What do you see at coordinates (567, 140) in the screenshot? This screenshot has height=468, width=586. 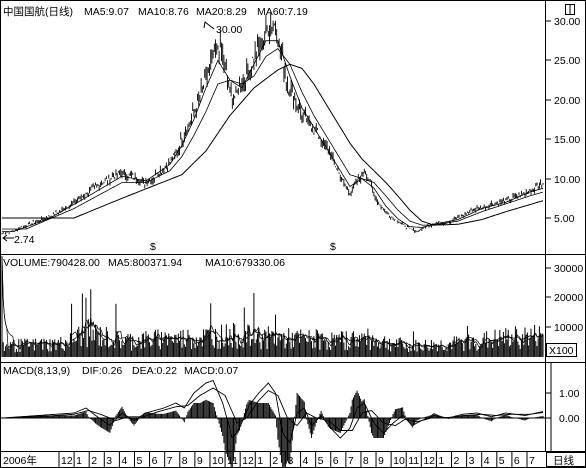 I see `price-tick: 15.00` at bounding box center [567, 140].